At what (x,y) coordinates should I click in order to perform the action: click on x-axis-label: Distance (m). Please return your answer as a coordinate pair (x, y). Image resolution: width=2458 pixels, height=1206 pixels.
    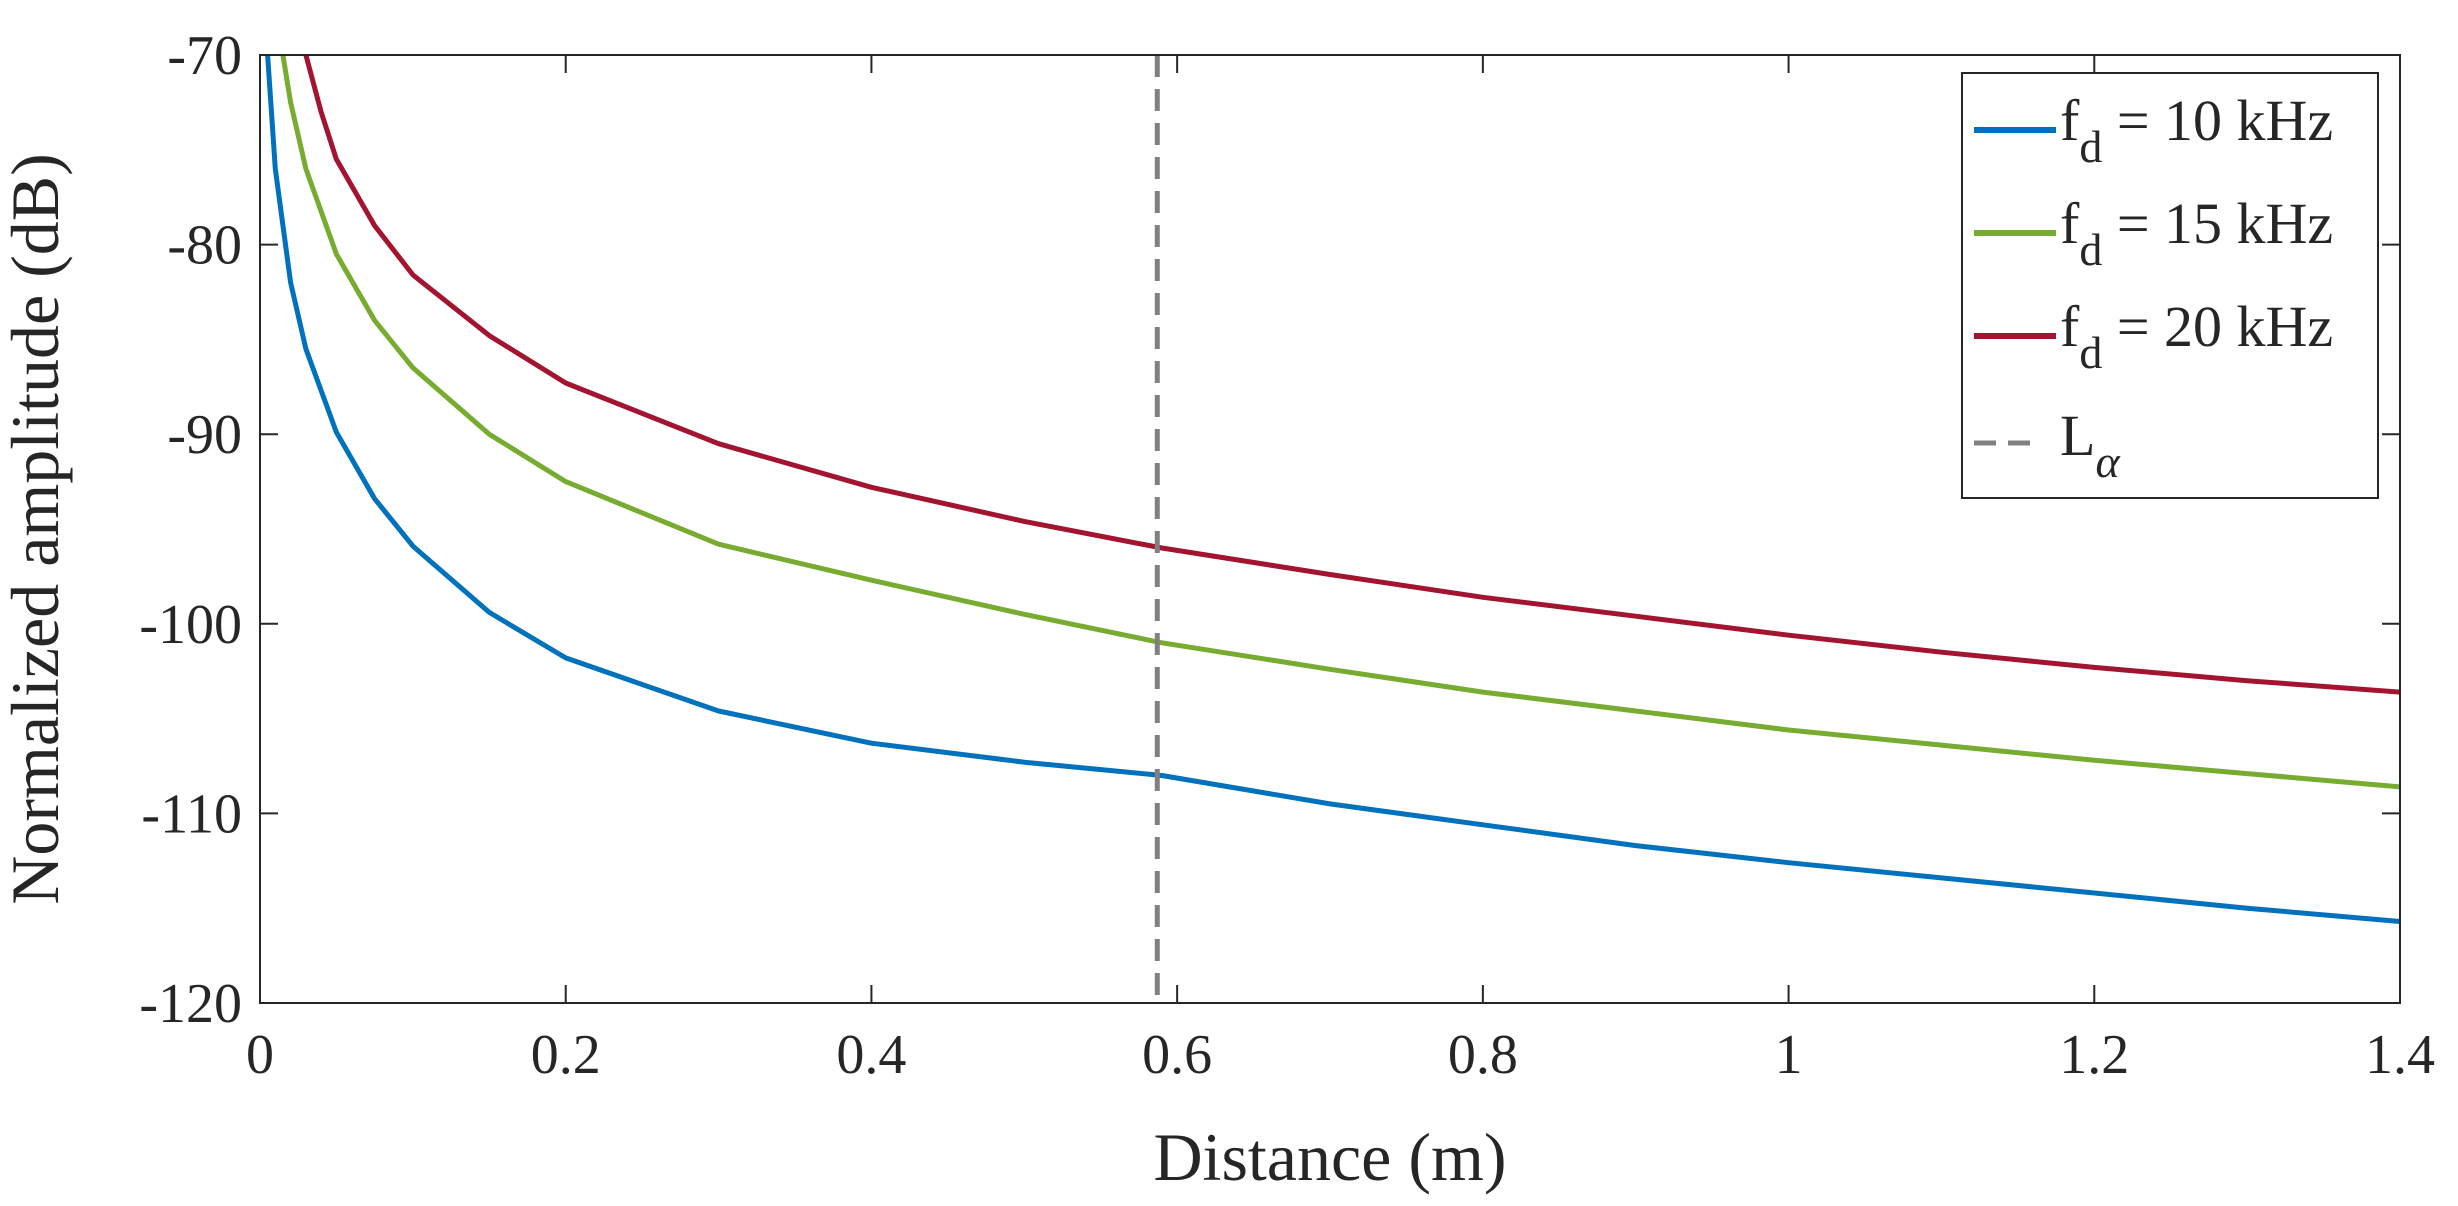
    Looking at the image, I should click on (1329, 1157).